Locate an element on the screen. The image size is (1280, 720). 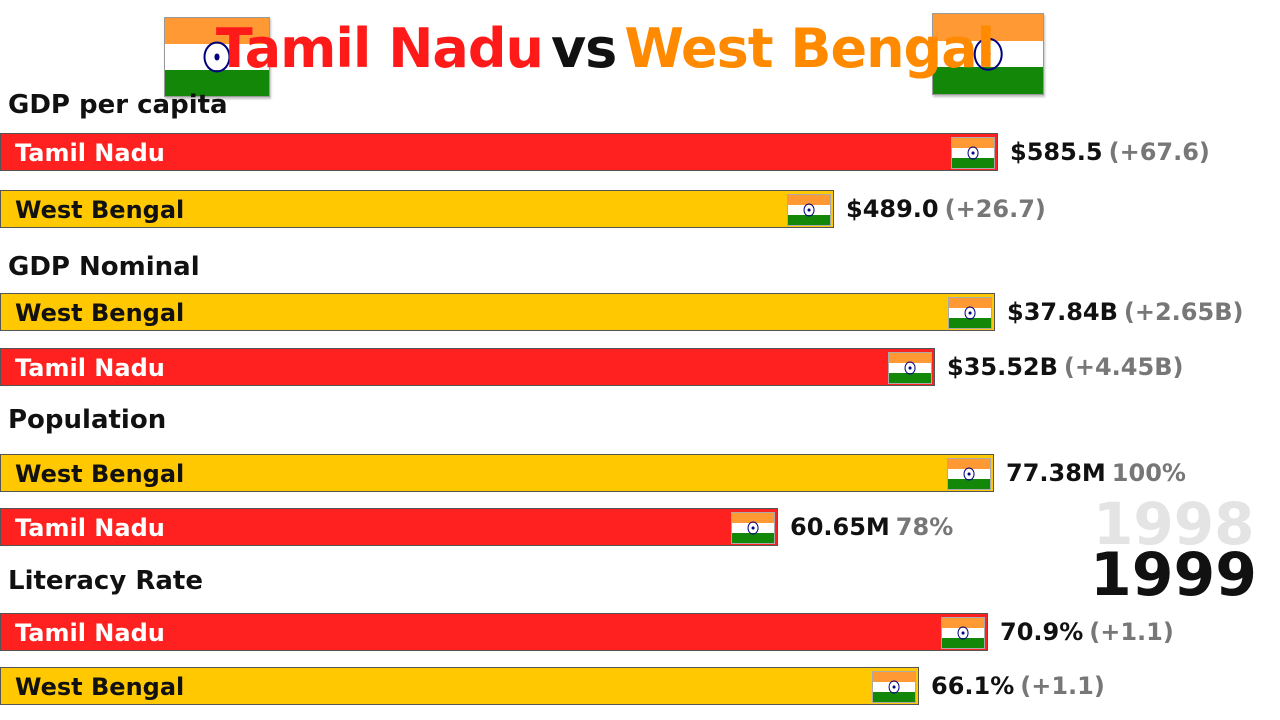
section-title: Population is located at coordinates (87, 420).